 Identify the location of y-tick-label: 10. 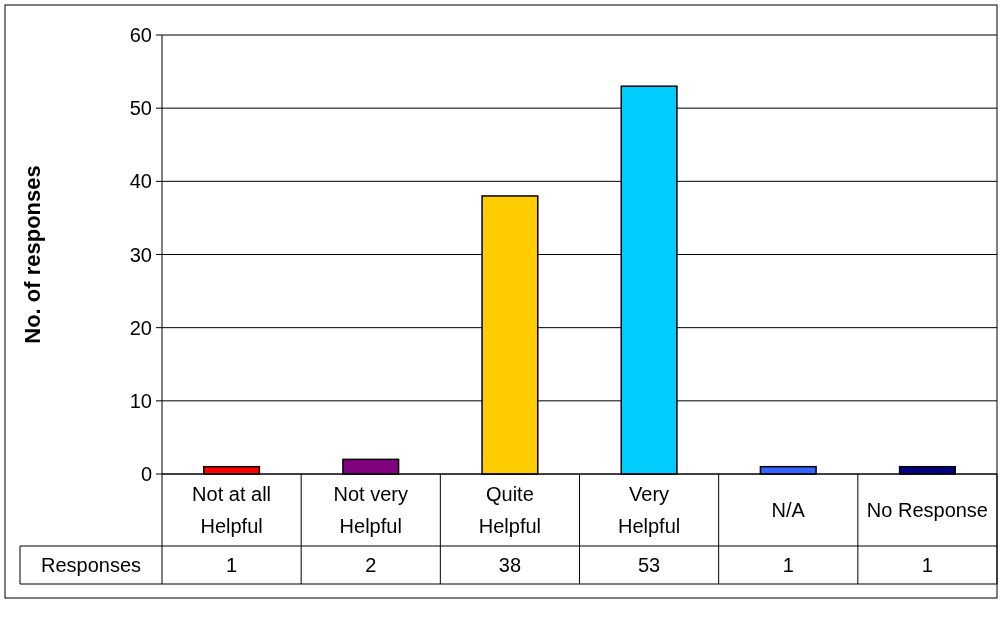
(140, 400).